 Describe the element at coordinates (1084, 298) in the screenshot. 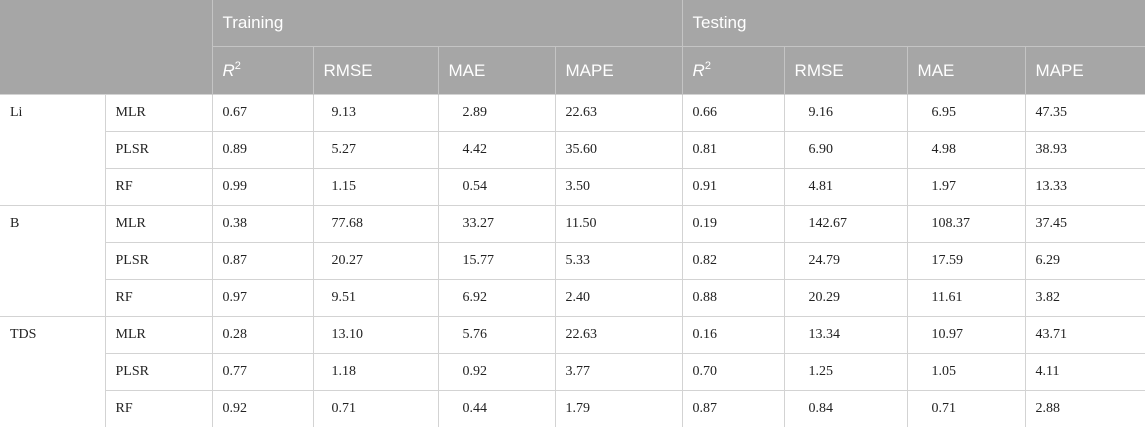

I see `test-mape-cell: 3.82` at that location.